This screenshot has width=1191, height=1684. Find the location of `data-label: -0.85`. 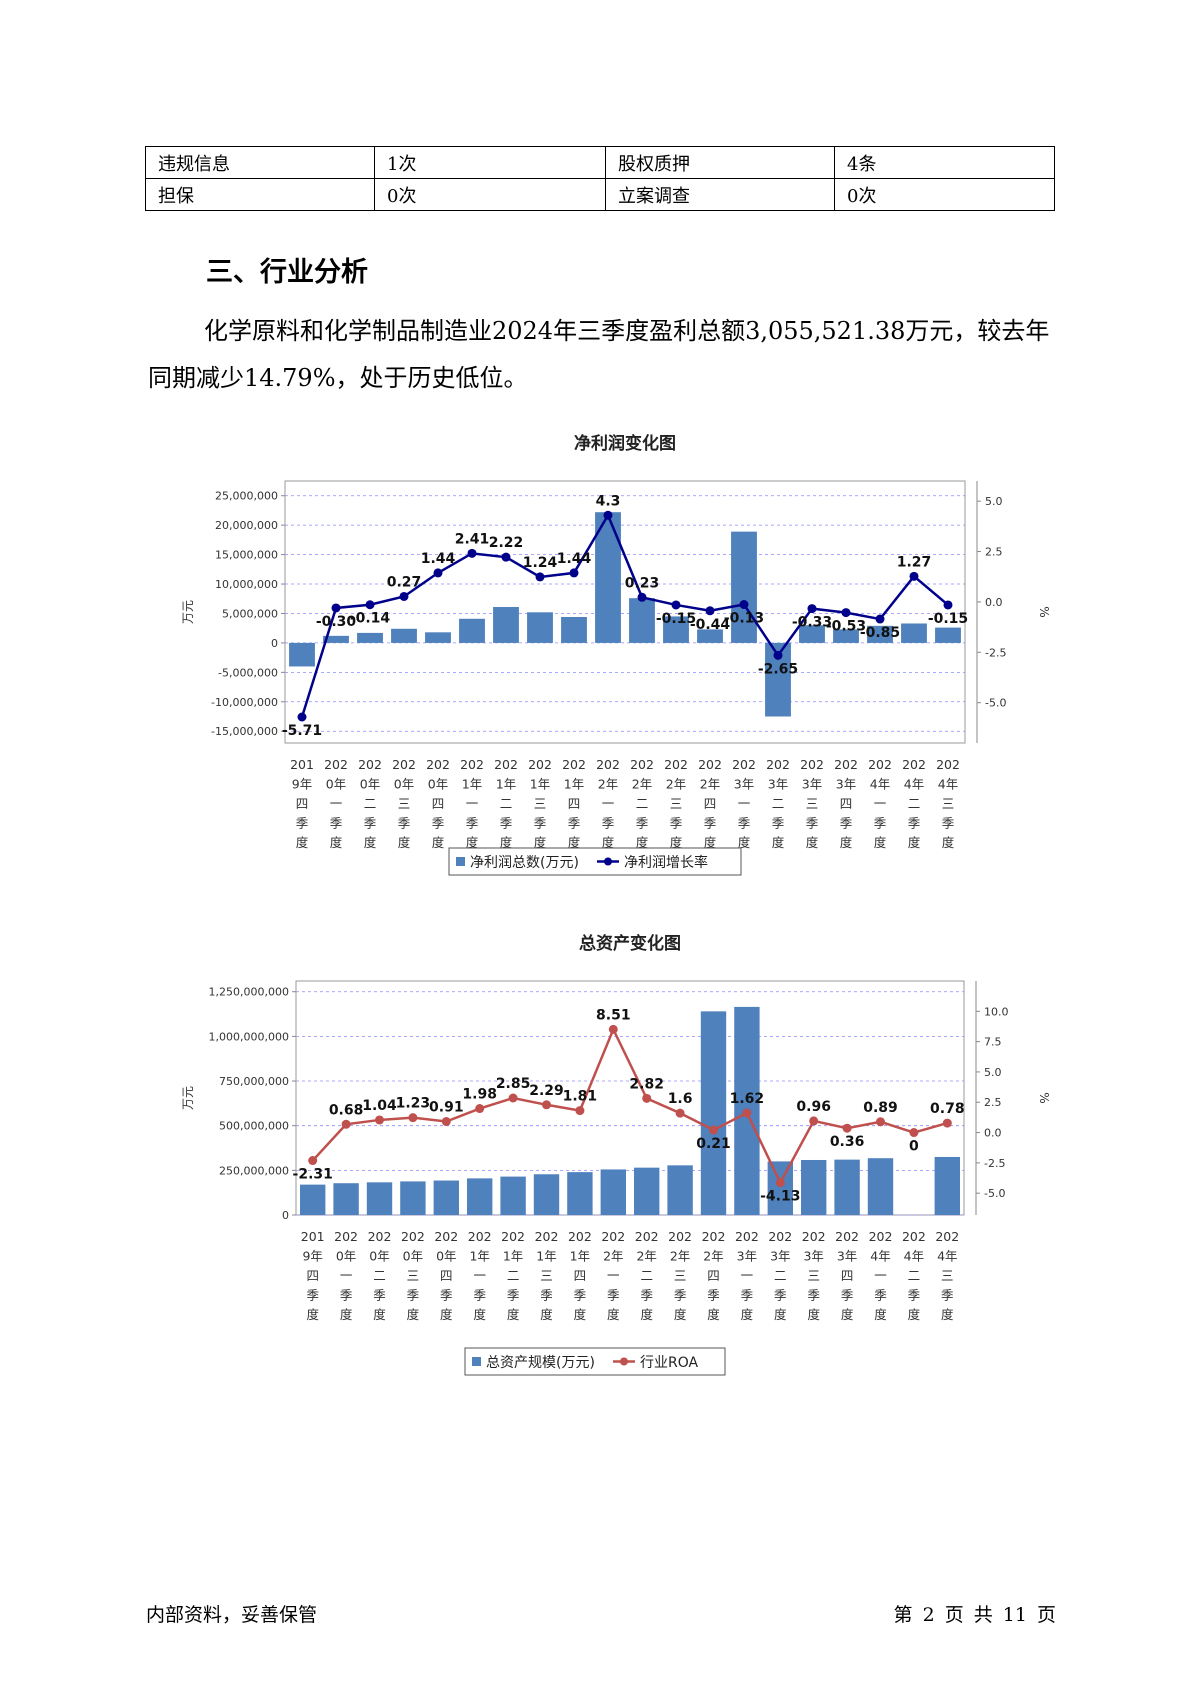

data-label: -0.85 is located at coordinates (880, 633).